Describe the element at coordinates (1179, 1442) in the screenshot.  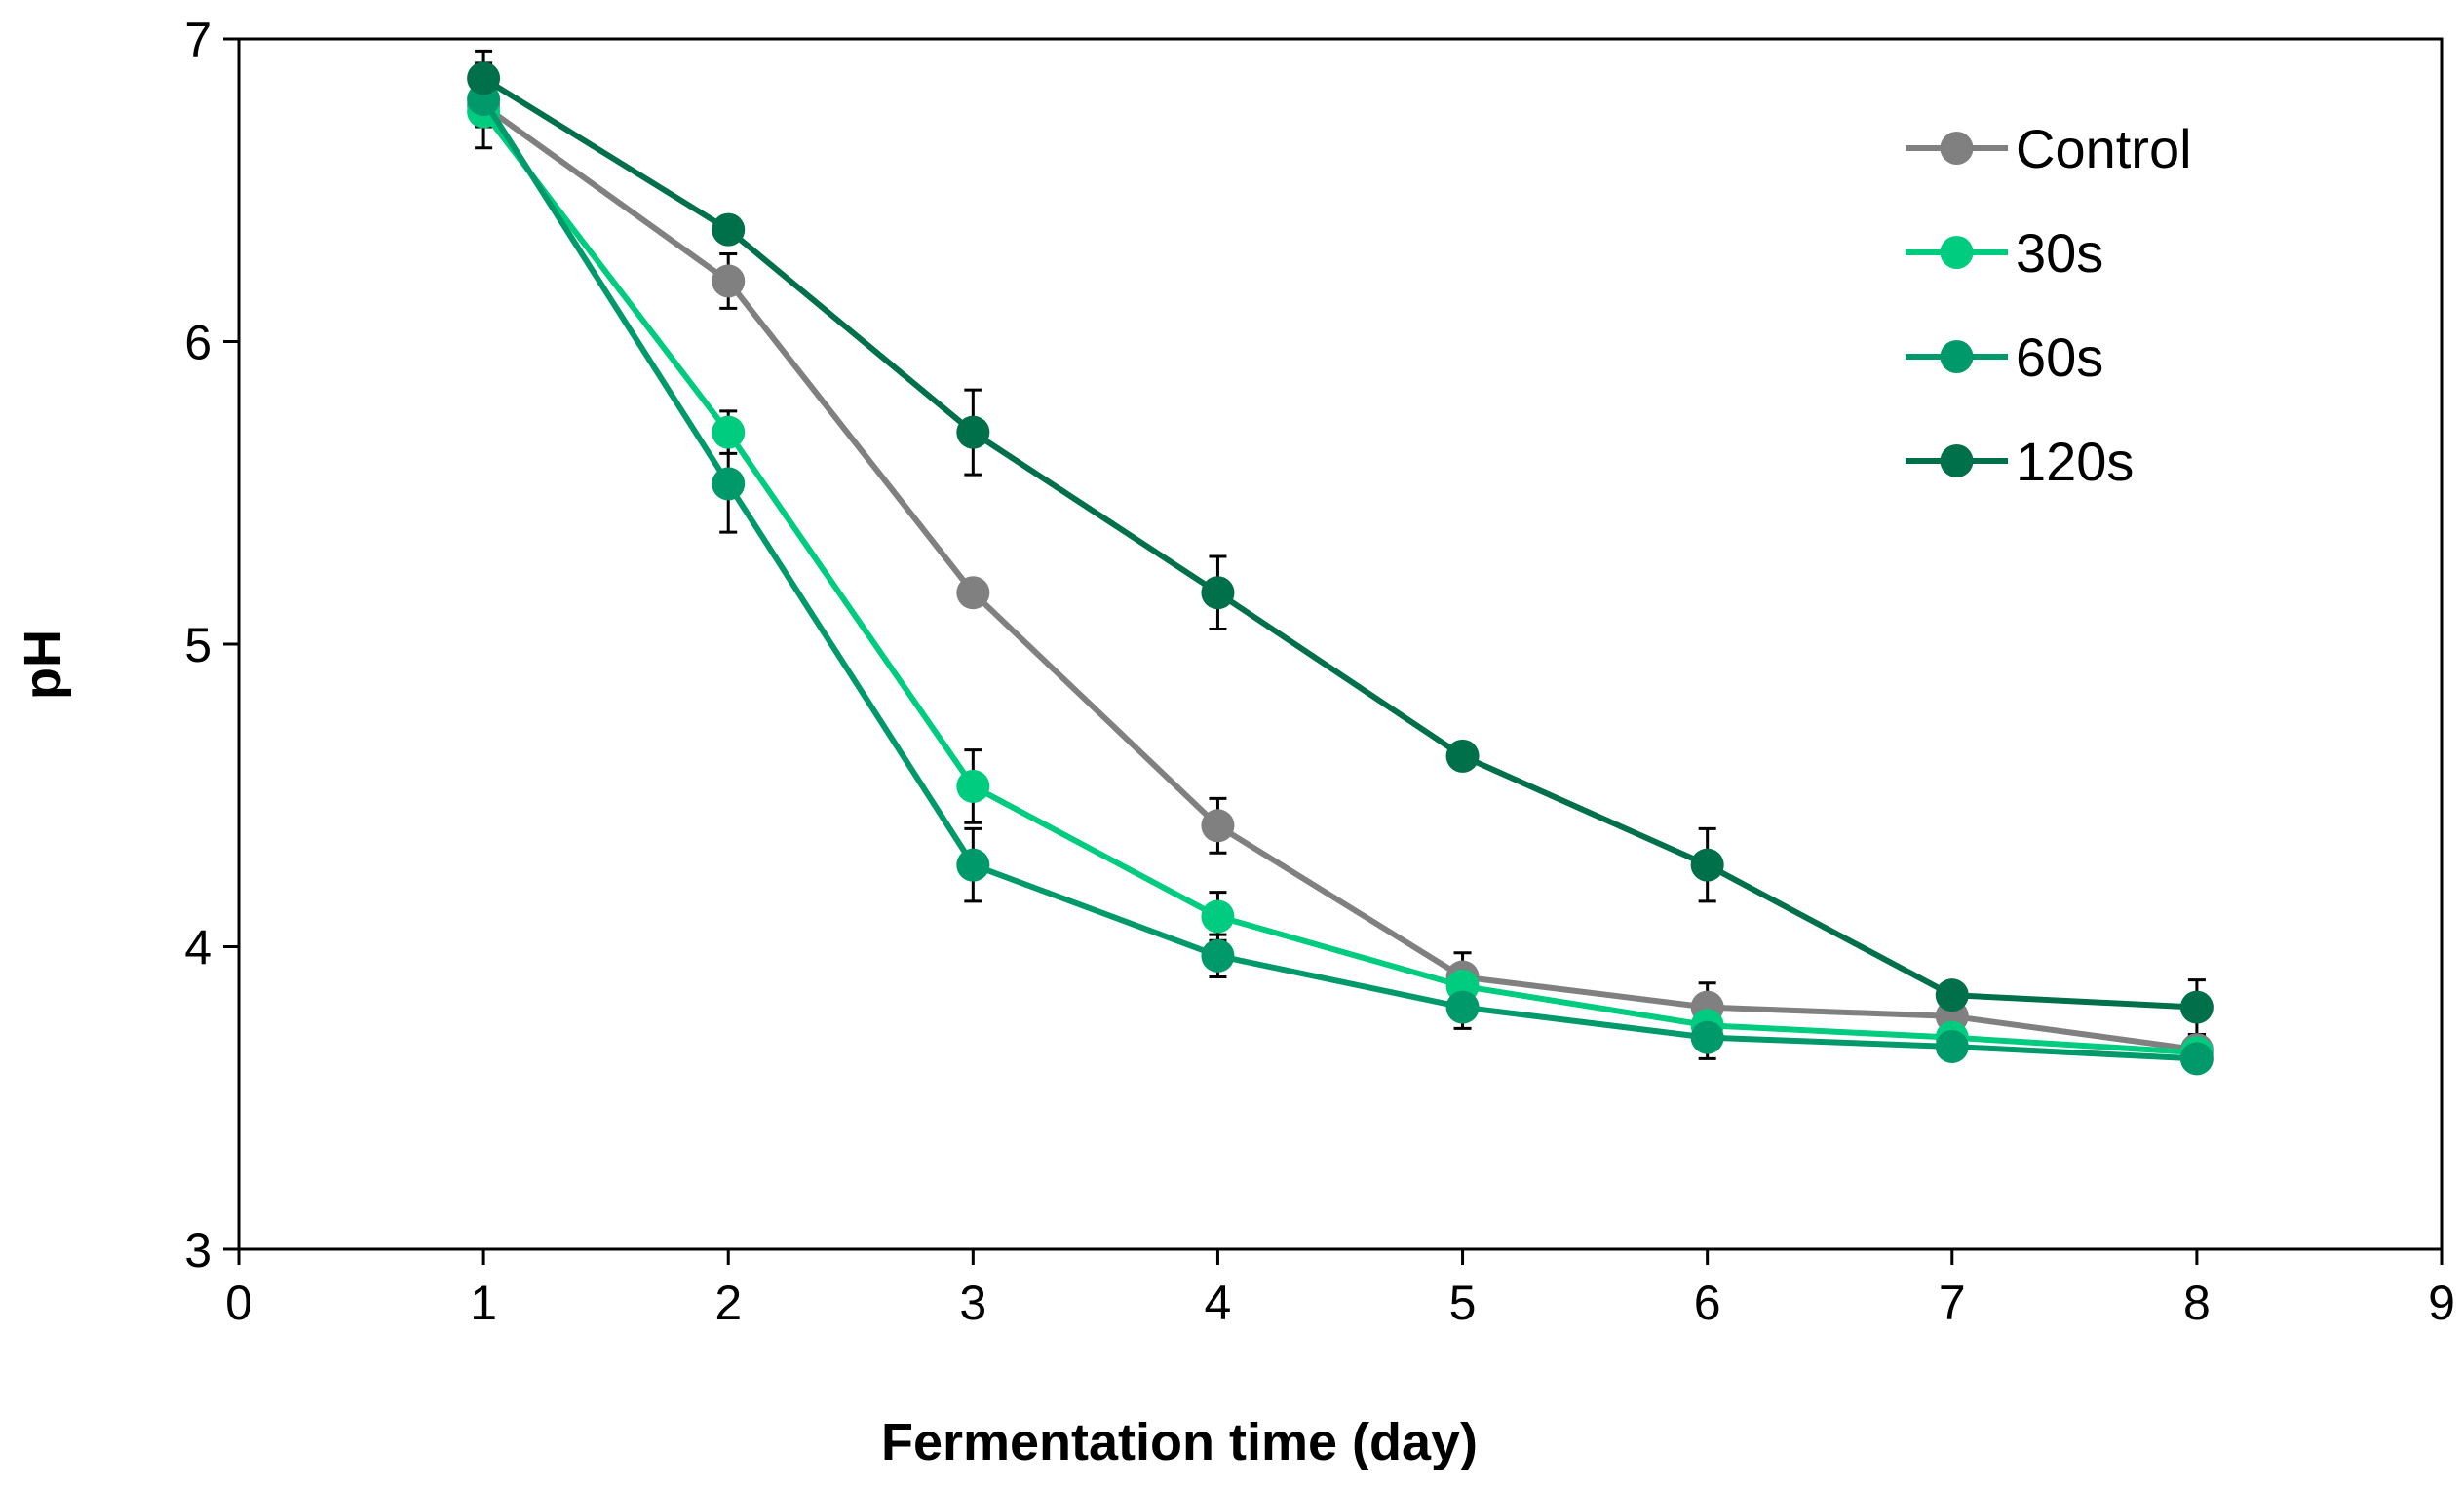
I see `x-axis-title: Fermentation time (day)` at that location.